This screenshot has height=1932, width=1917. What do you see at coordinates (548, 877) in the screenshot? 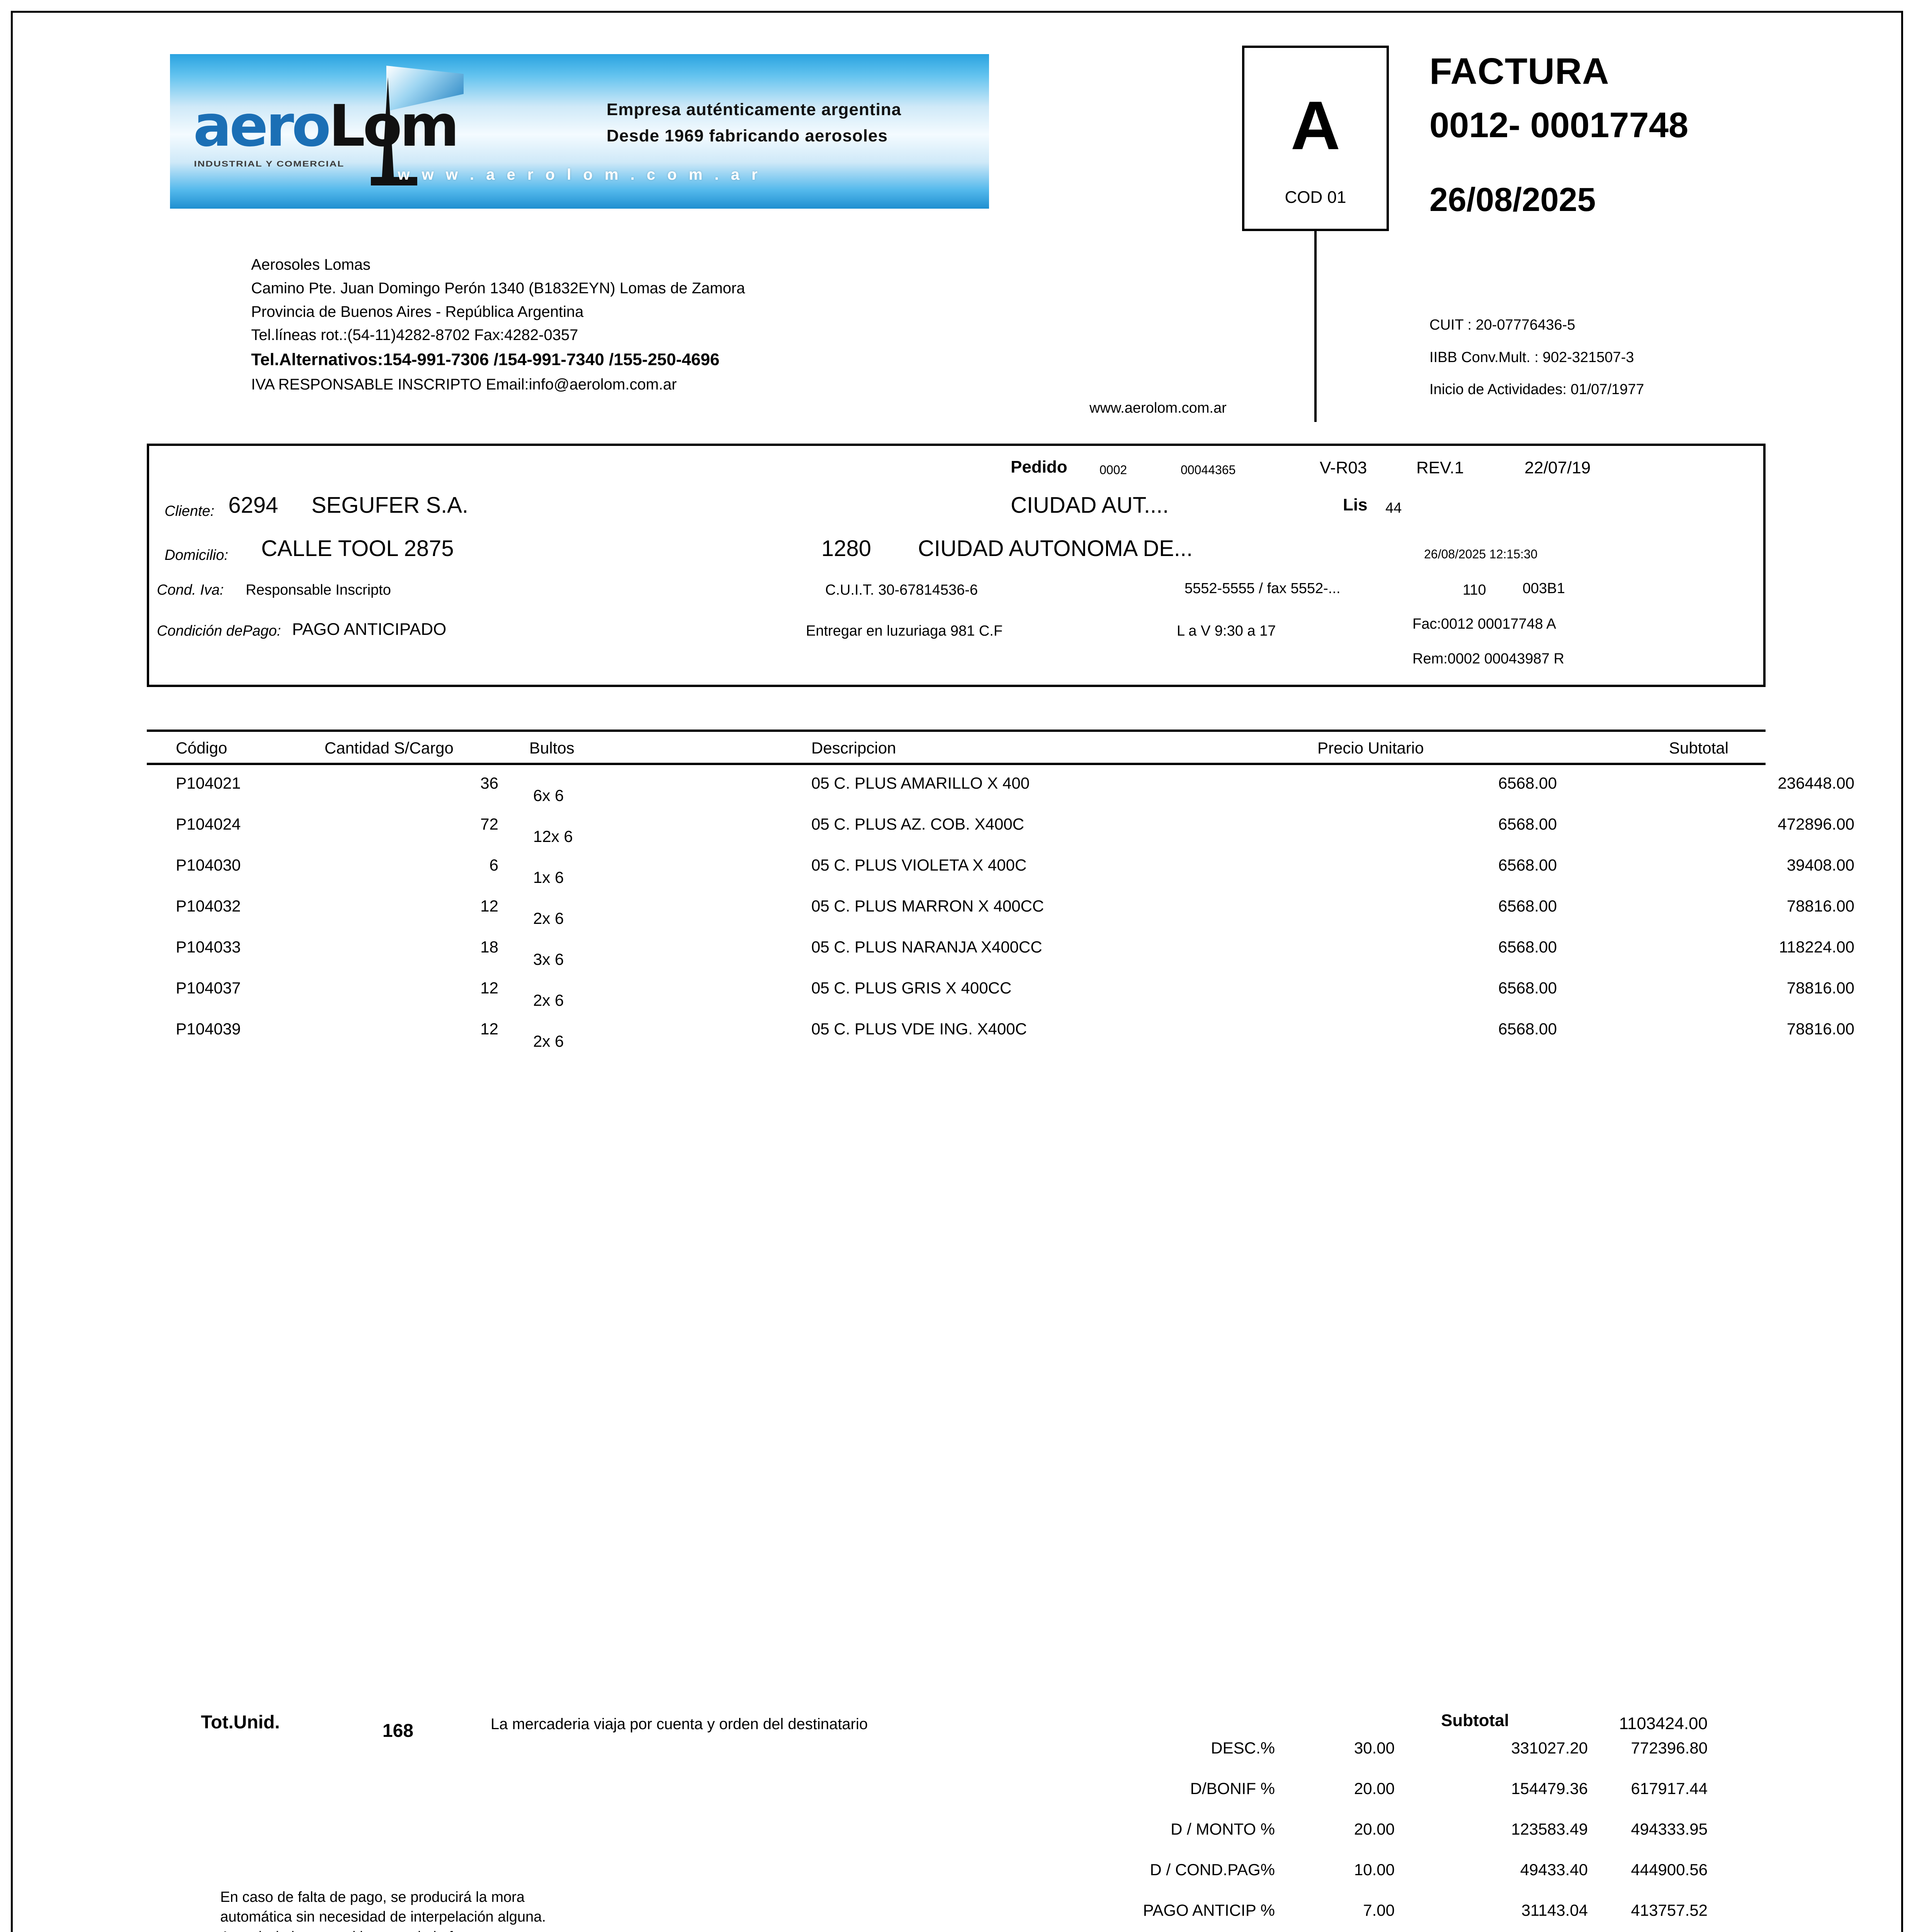
I see `cell-bultos: 1x 6` at bounding box center [548, 877].